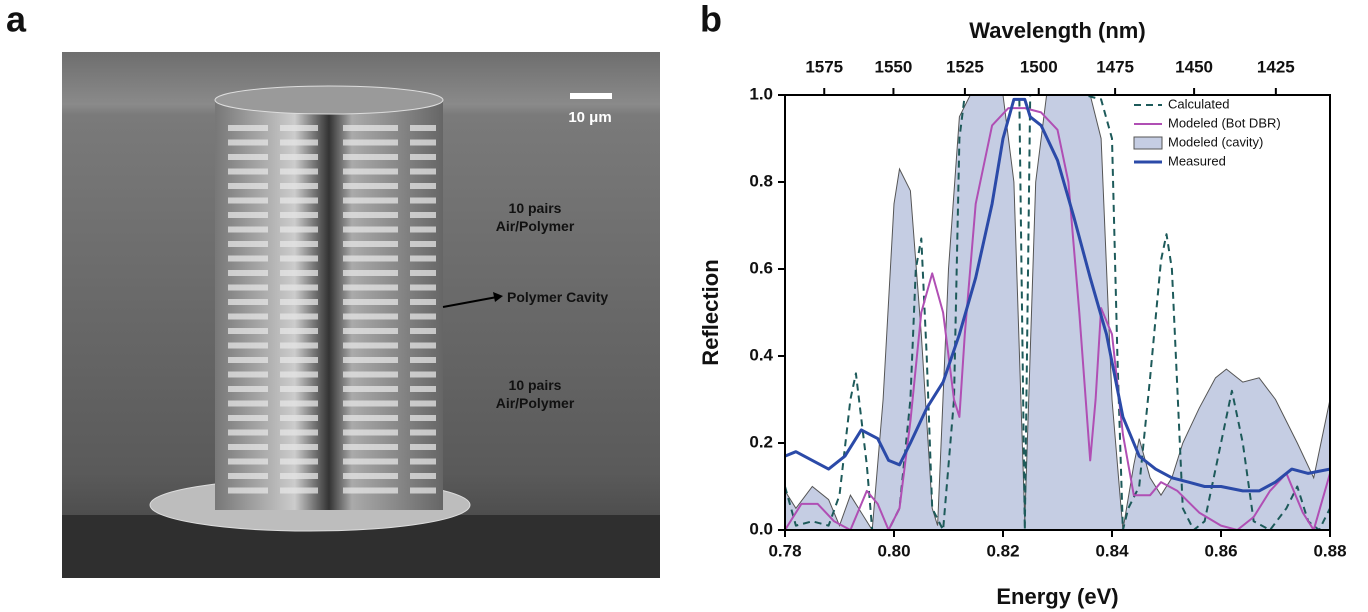 The image size is (1368, 612). Describe the element at coordinates (1198, 103) in the screenshot. I see `legend-label: Calculated` at that location.